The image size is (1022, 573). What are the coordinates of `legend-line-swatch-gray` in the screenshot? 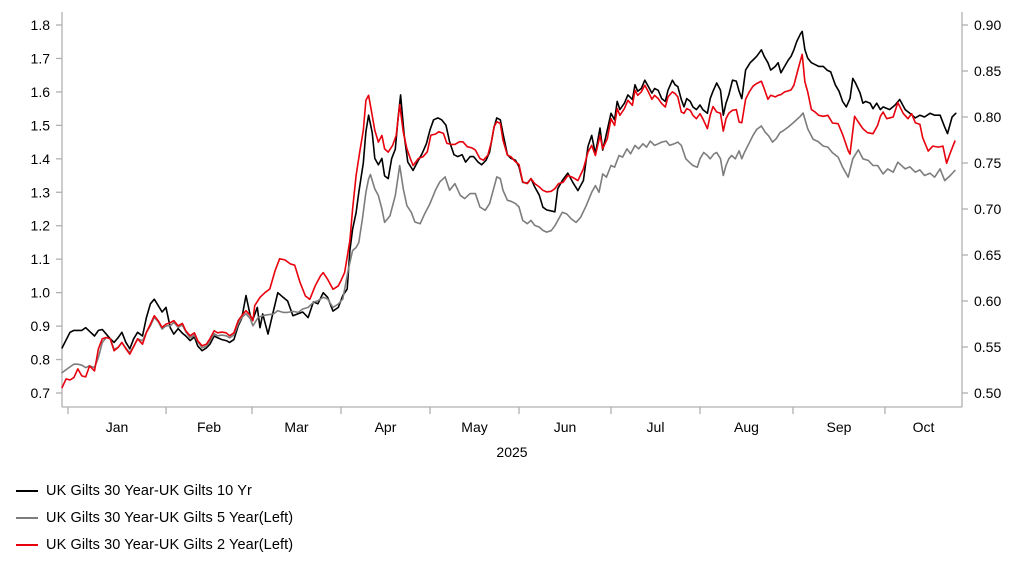 It's located at (27, 517).